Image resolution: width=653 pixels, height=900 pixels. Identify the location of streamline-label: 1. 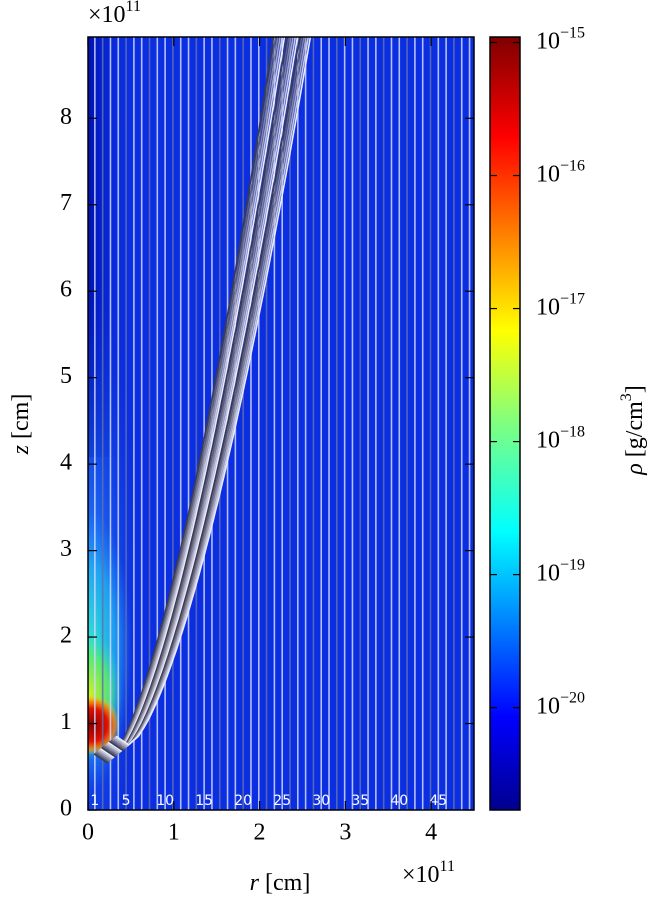
(94, 801).